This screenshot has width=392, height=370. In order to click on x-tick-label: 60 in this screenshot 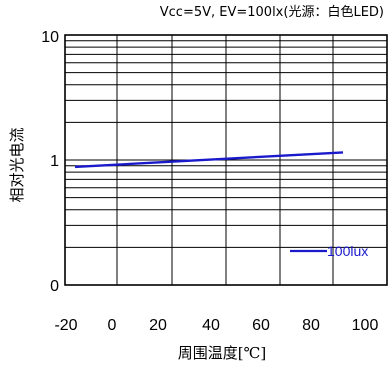, I will do `click(261, 325)`.